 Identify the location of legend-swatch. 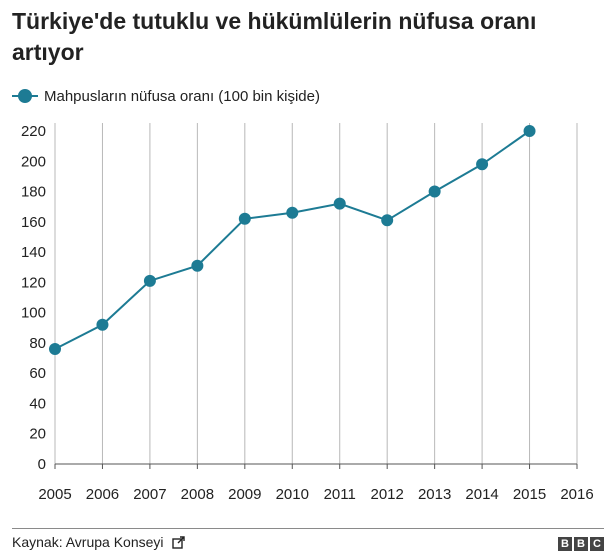
(25, 96).